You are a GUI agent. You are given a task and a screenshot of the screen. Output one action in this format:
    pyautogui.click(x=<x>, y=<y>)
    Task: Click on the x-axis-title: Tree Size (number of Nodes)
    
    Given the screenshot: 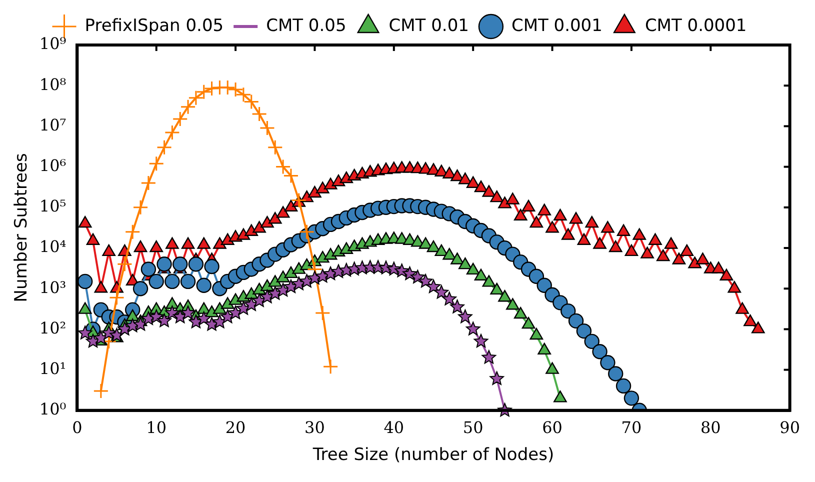 What is the action you would take?
    pyautogui.click(x=433, y=455)
    